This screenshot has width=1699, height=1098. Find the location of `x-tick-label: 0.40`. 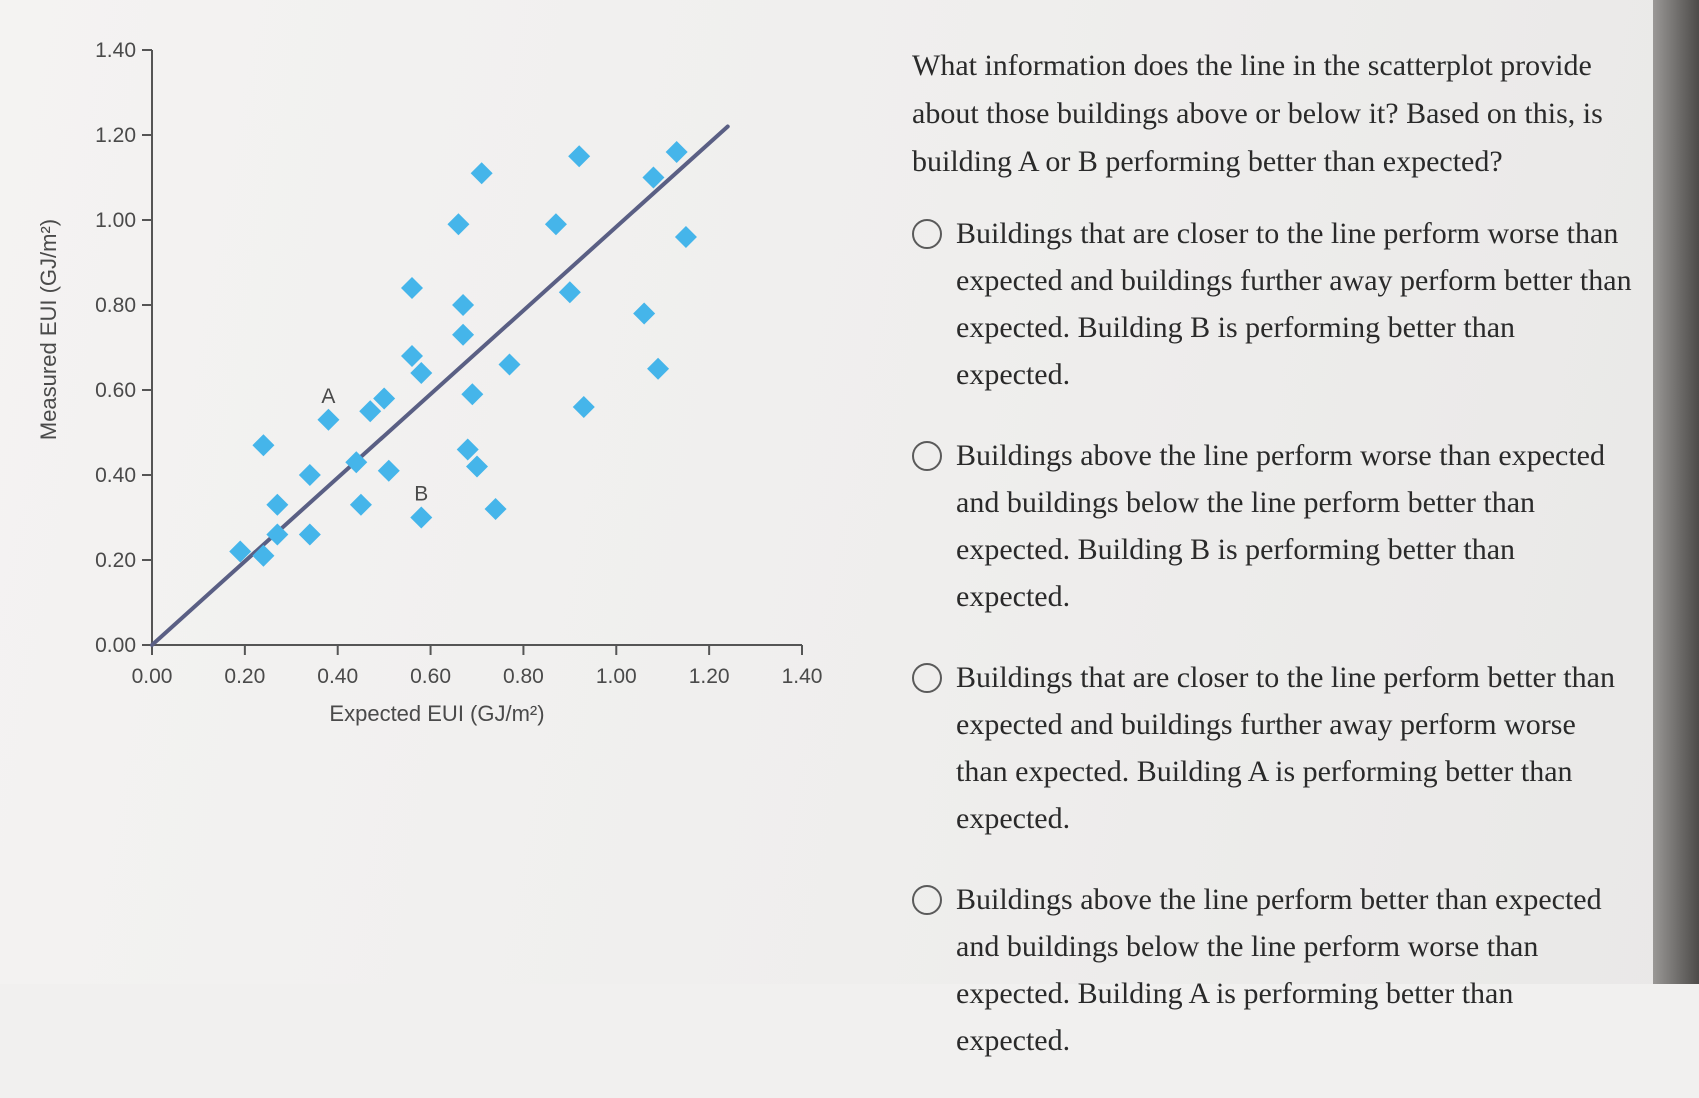

x-tick-label: 0.40 is located at coordinates (337, 676).